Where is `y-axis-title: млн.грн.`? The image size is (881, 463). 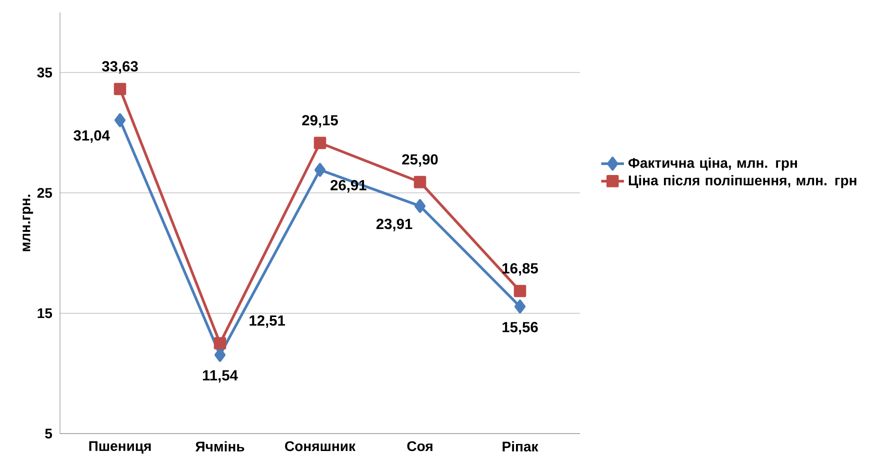
y-axis-title: млн.грн. is located at coordinates (28, 223).